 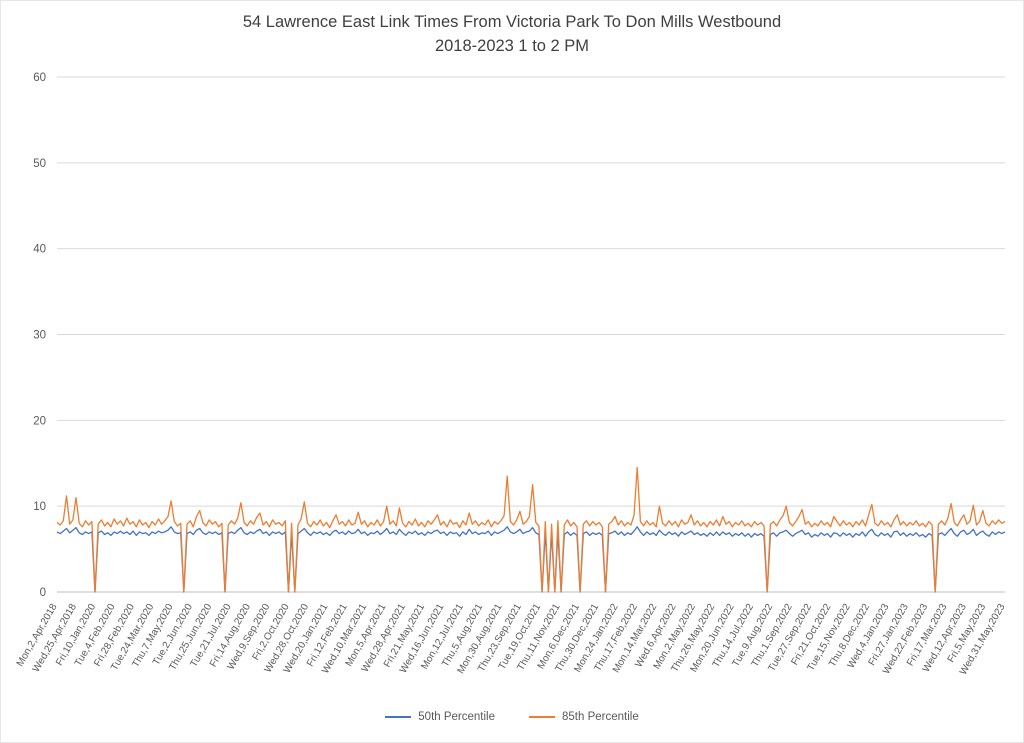 What do you see at coordinates (39, 78) in the screenshot?
I see `y-axis-tick-label: 60` at bounding box center [39, 78].